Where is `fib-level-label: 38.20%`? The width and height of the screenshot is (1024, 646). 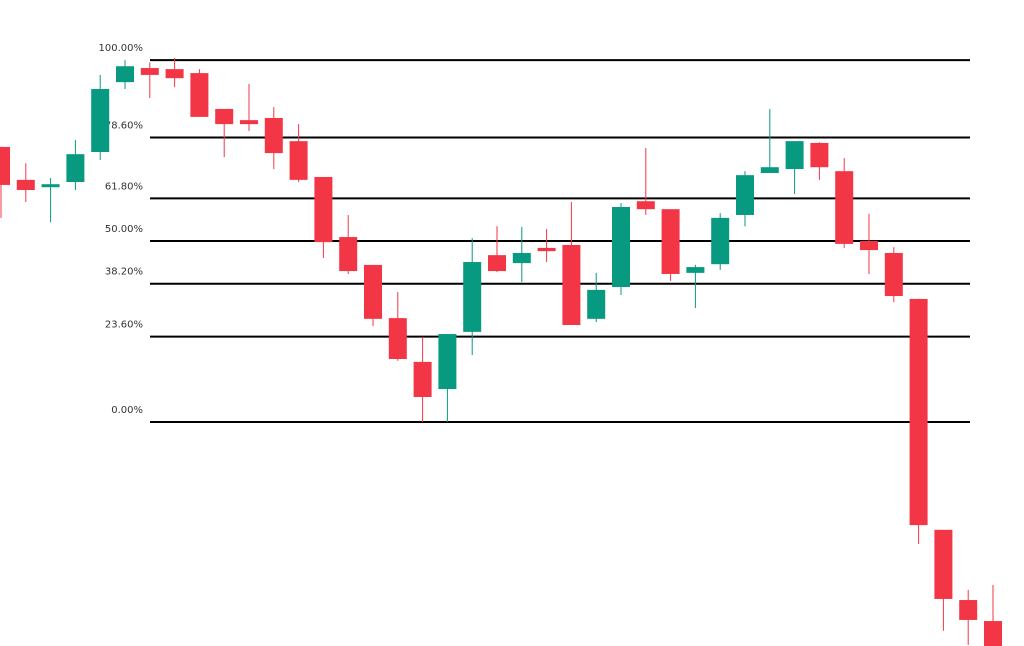 fib-level-label: 38.20% is located at coordinates (124, 272).